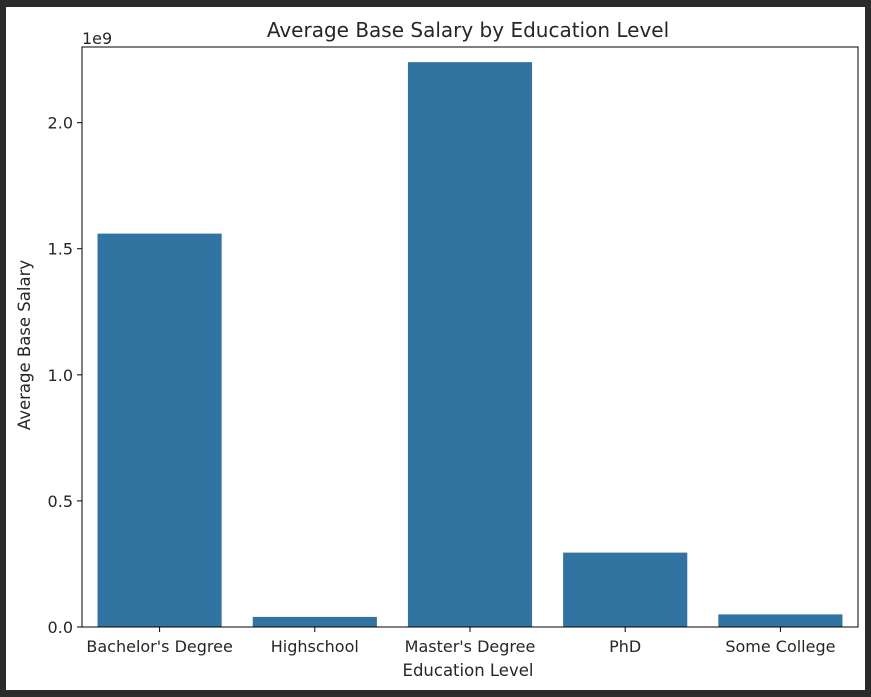  I want to click on y-axis-ticks: 0.0 0.5 1.0 1.5 2.0, so click(65, 375).